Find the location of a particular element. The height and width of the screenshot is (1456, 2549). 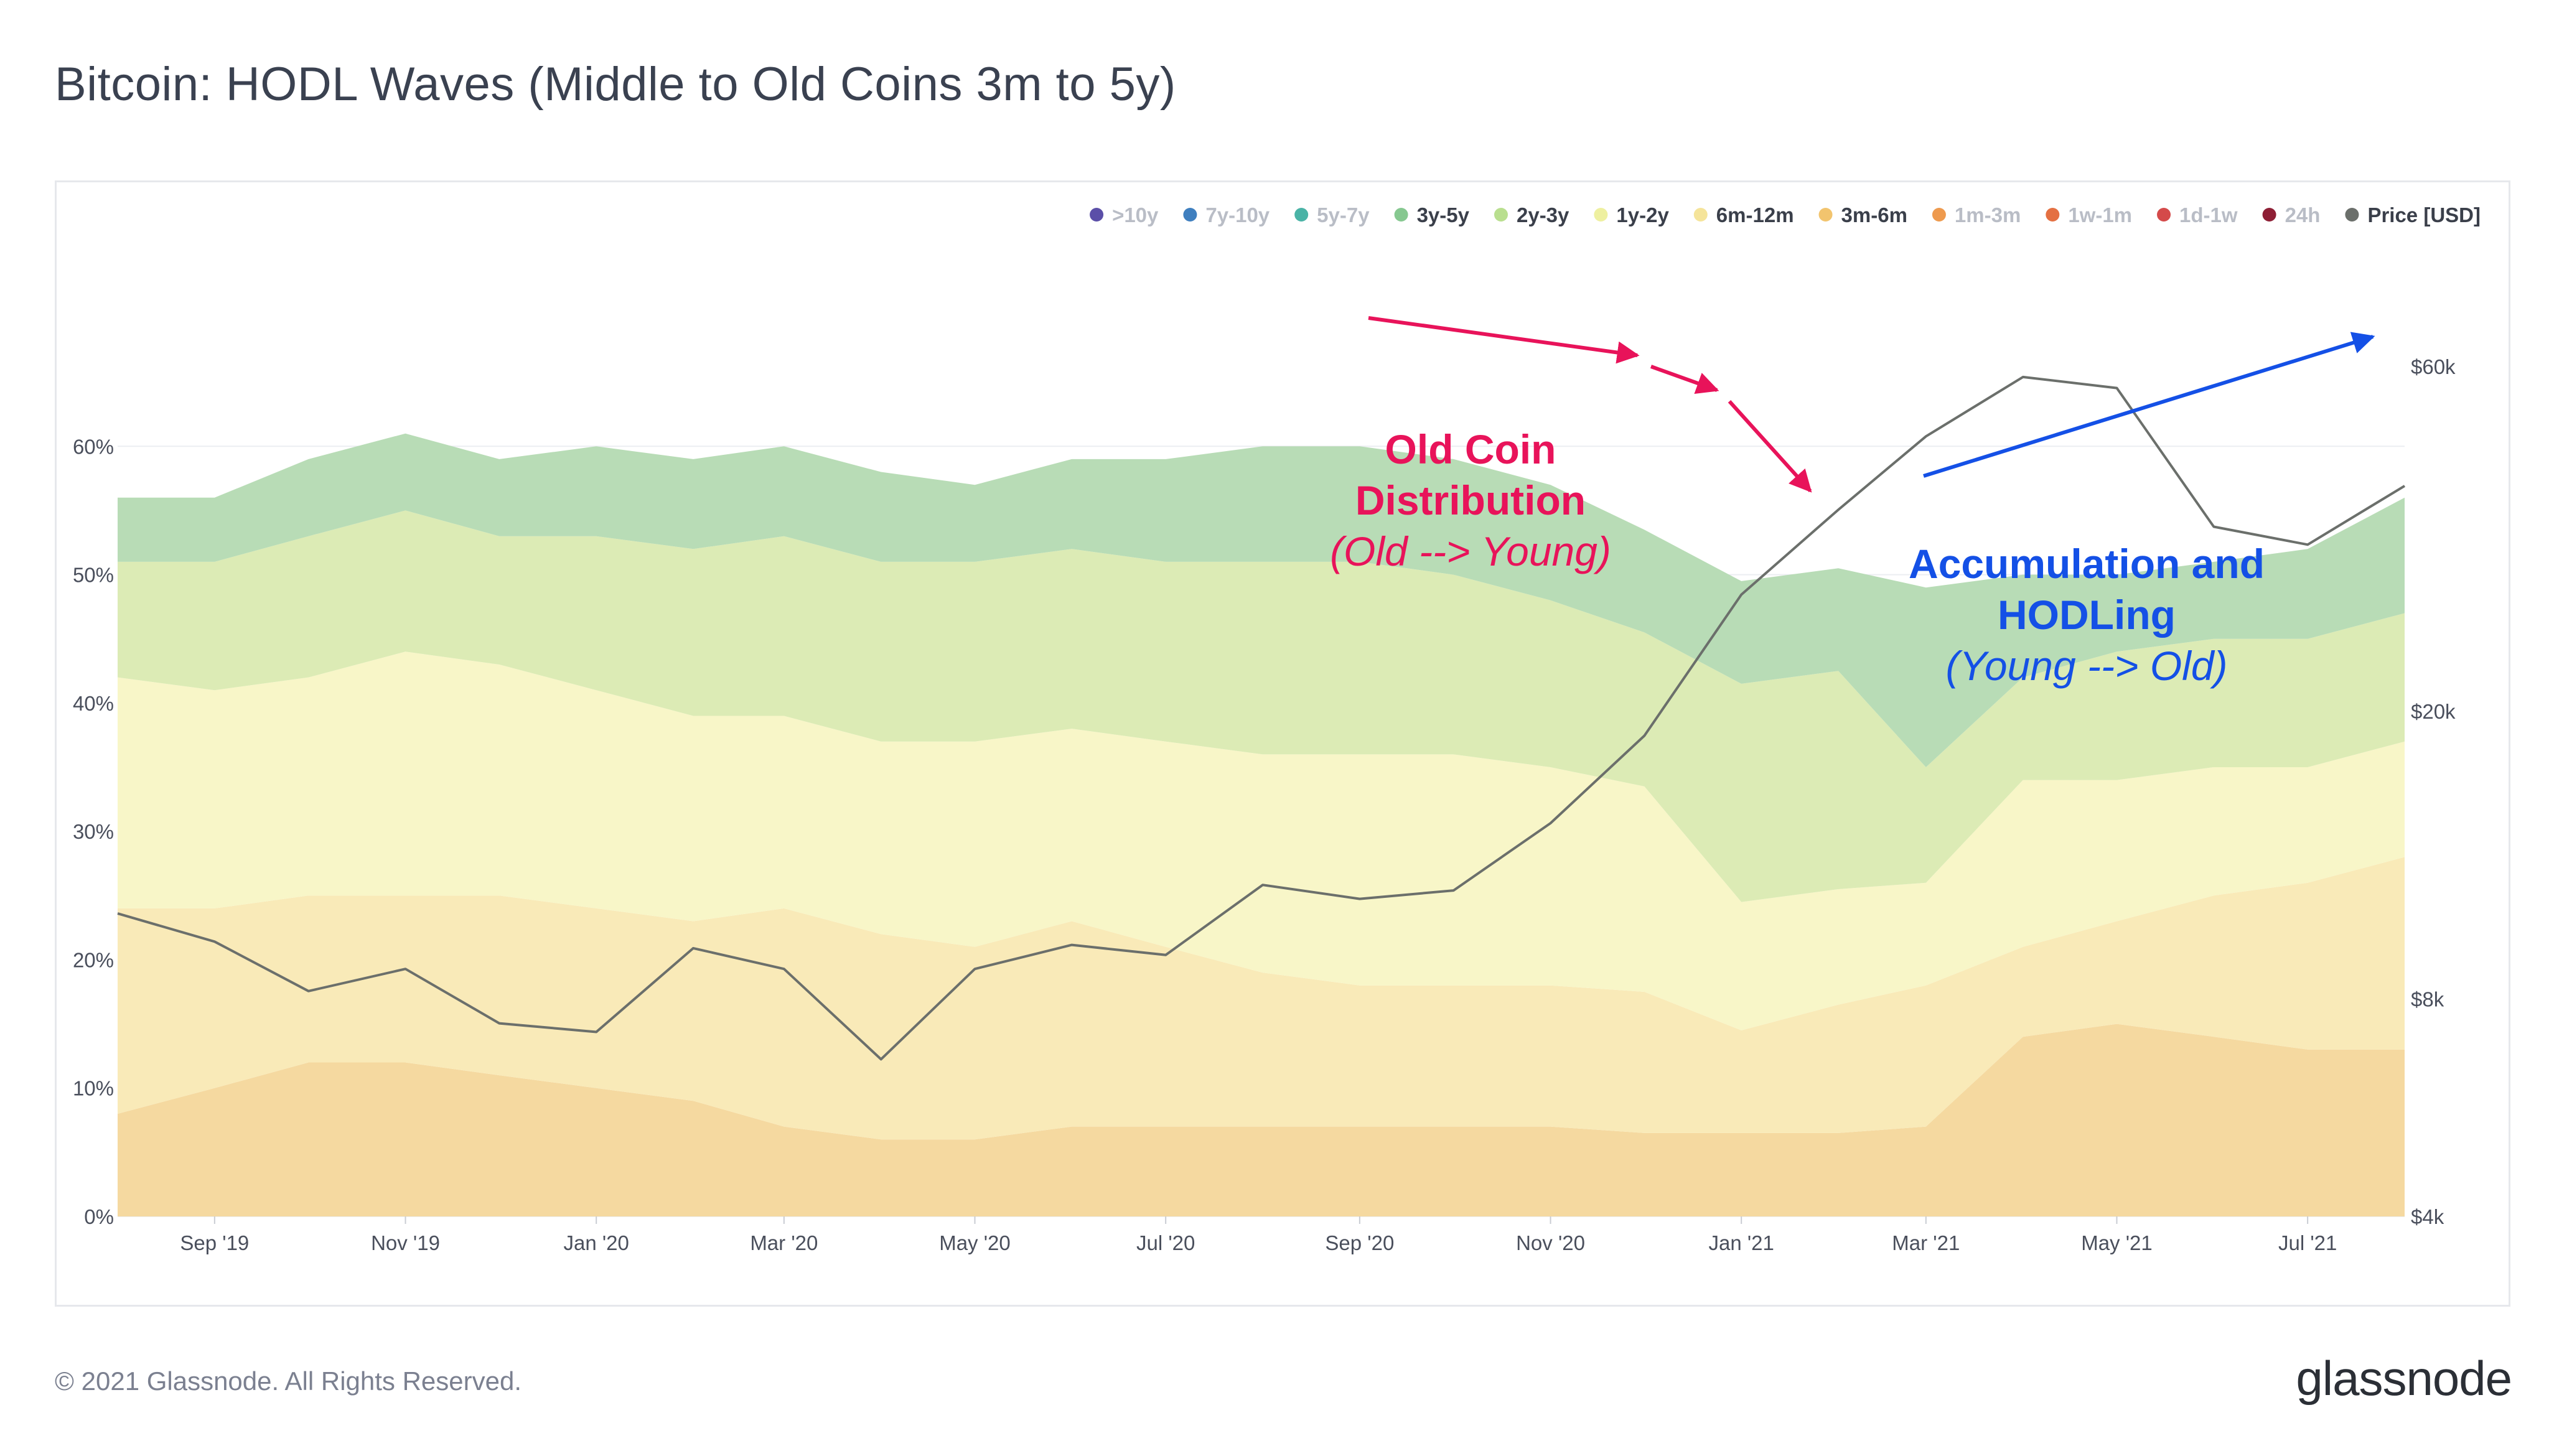

legend-item-3m-6m: 3m-6m is located at coordinates (1862, 215).